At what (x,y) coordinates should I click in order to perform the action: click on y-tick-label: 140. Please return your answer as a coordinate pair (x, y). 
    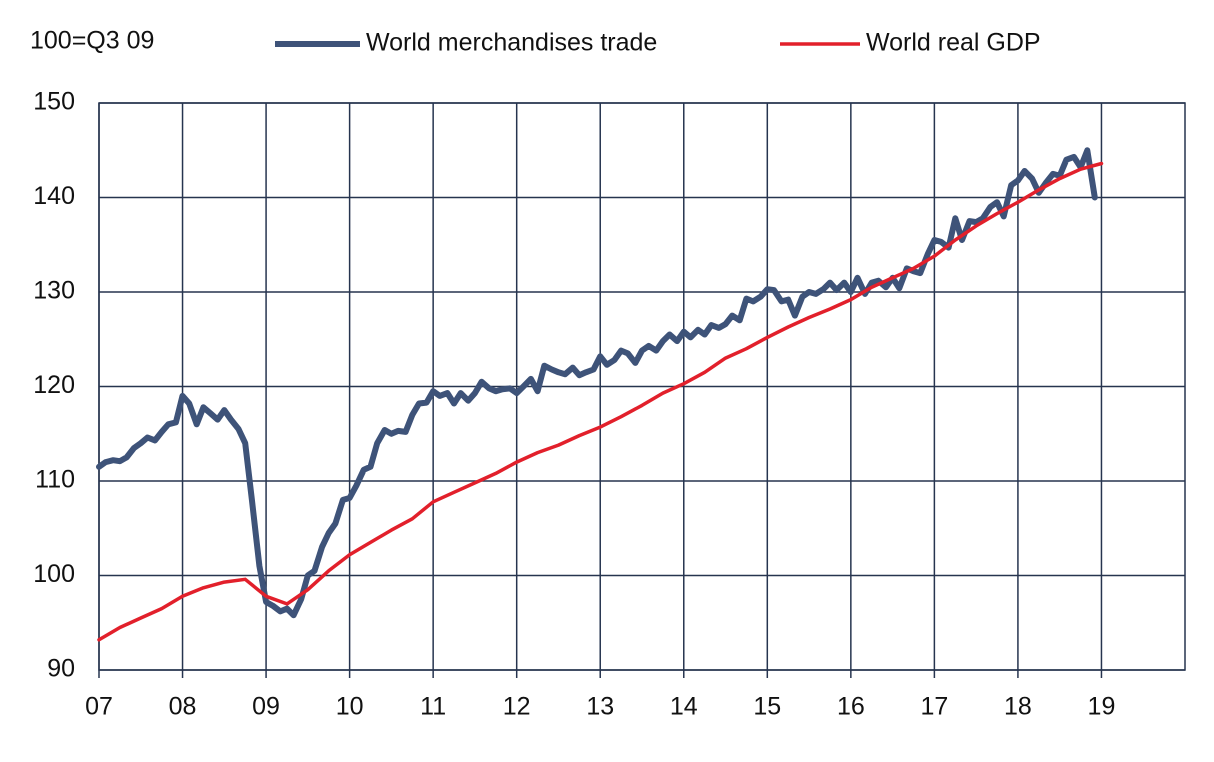
    Looking at the image, I should click on (54, 196).